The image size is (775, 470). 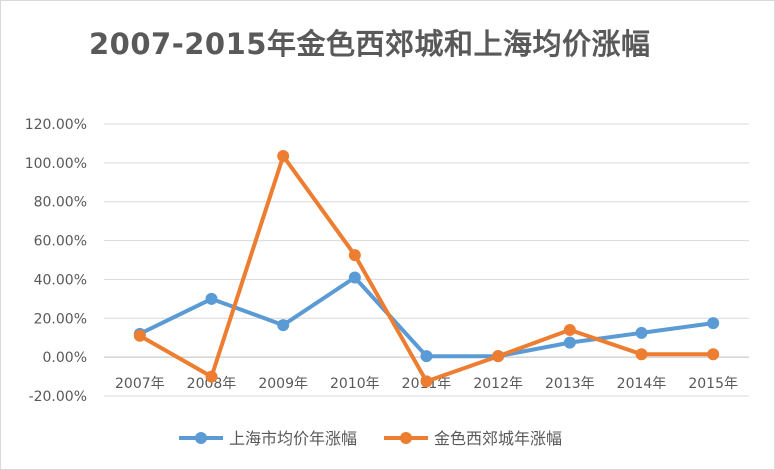 I want to click on y-tick-label: 100.00%, so click(x=56, y=164).